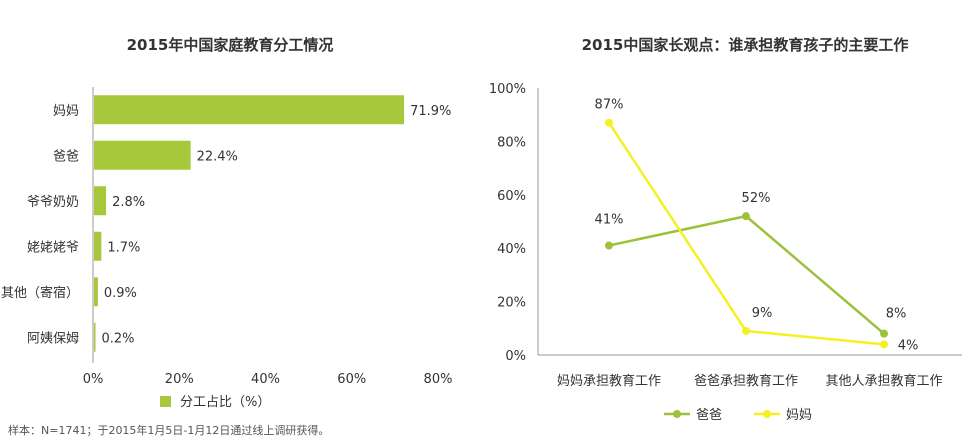  What do you see at coordinates (66, 111) in the screenshot?
I see `bar-category-label: 妈妈` at bounding box center [66, 111].